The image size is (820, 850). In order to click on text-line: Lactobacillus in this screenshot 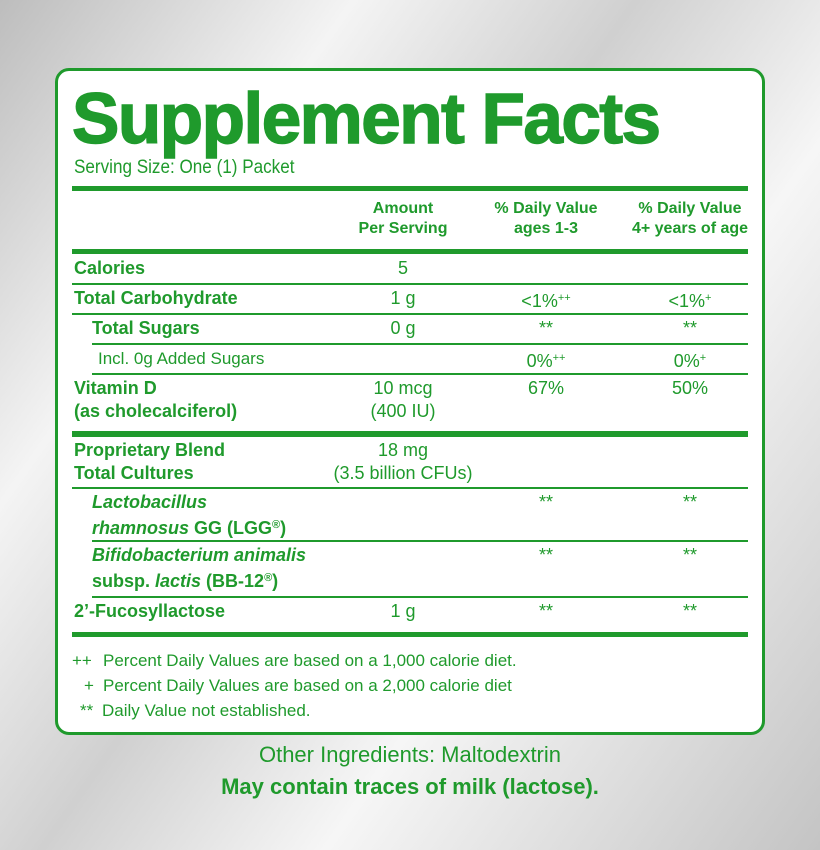, I will do `click(189, 502)`.